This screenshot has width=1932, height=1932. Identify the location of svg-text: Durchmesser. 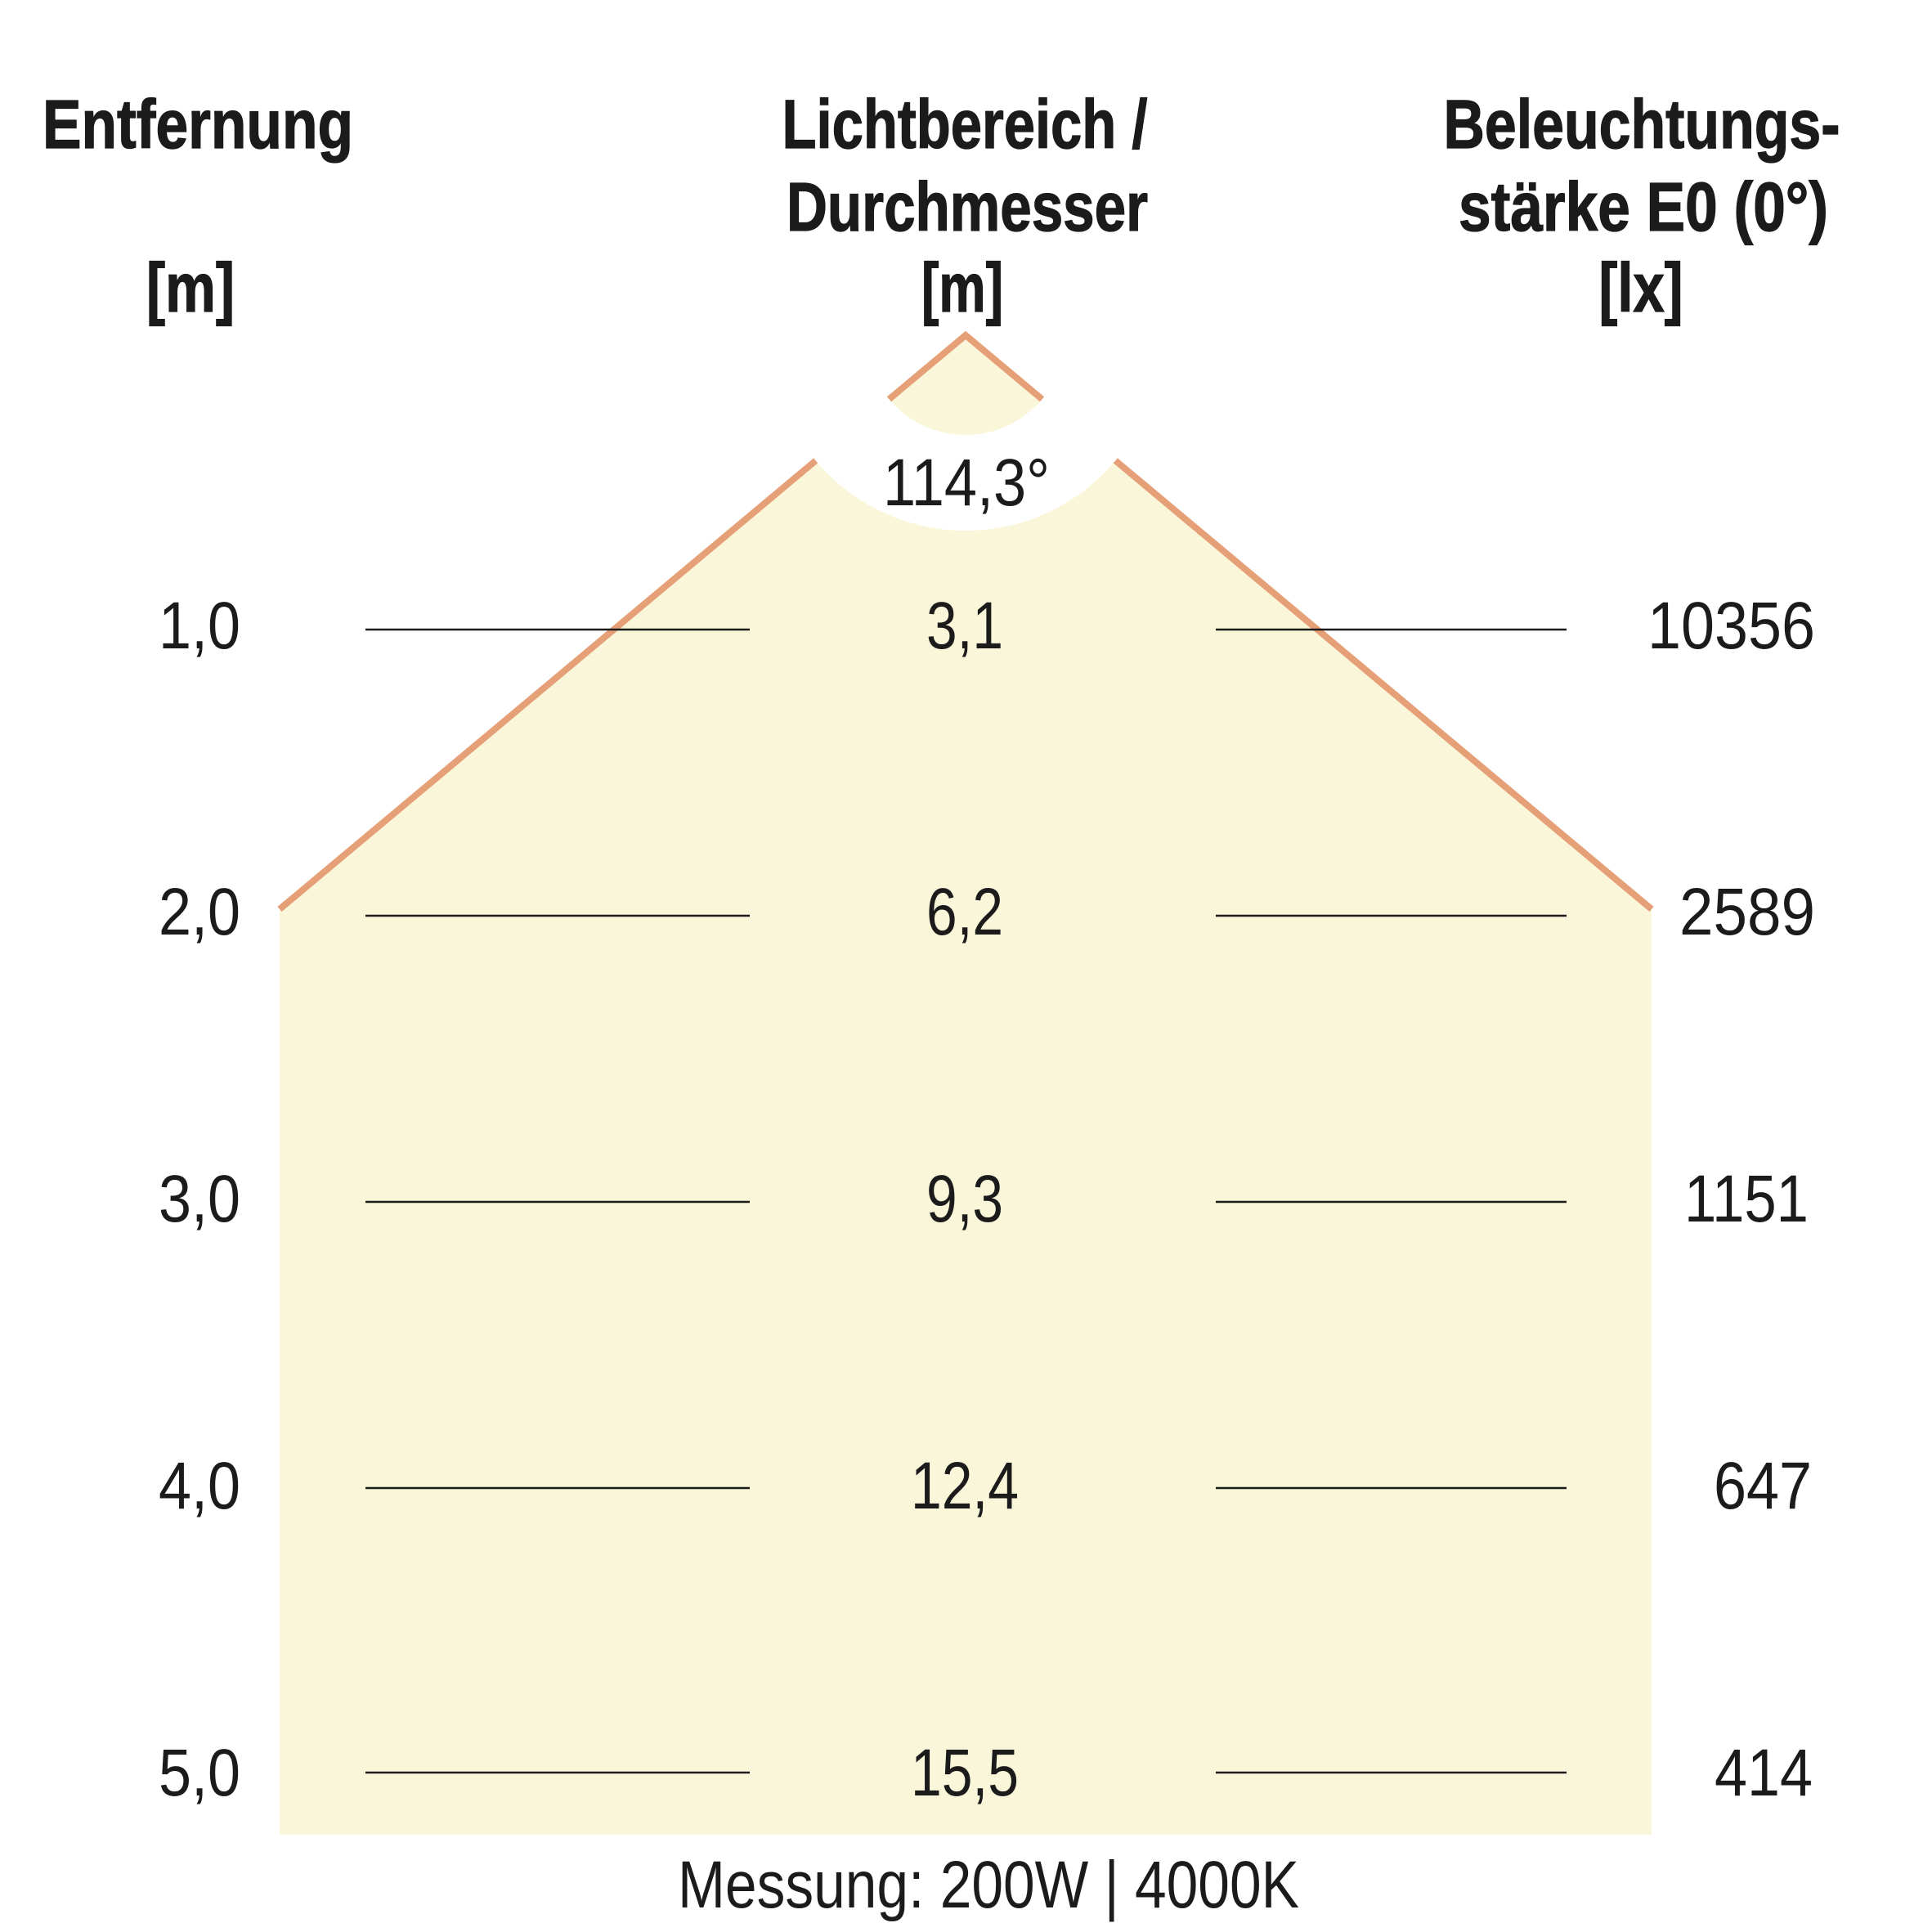
(967, 206).